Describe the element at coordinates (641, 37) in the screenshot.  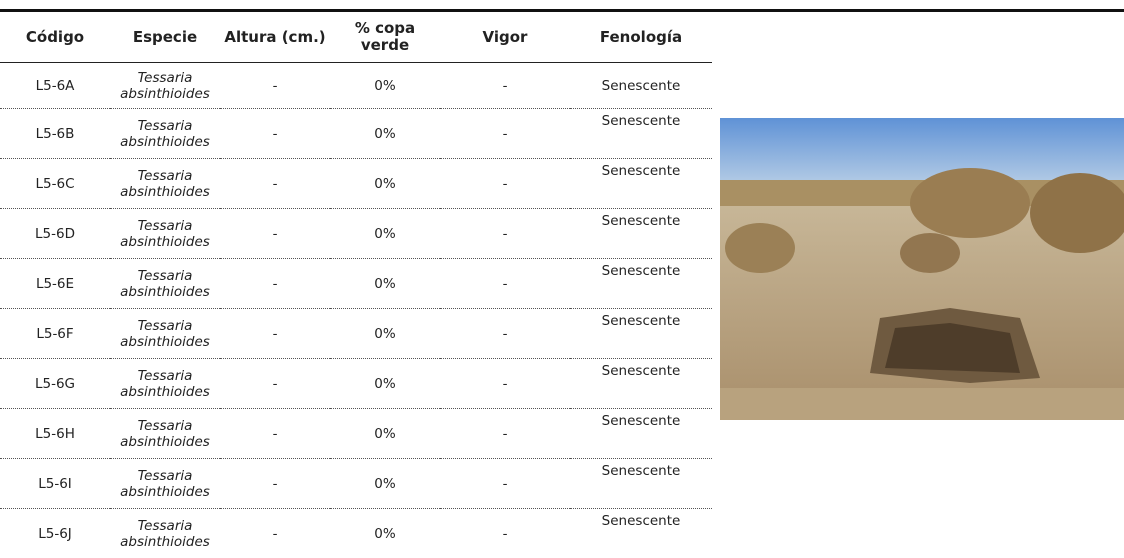
I see `column-header: Fenología` at that location.